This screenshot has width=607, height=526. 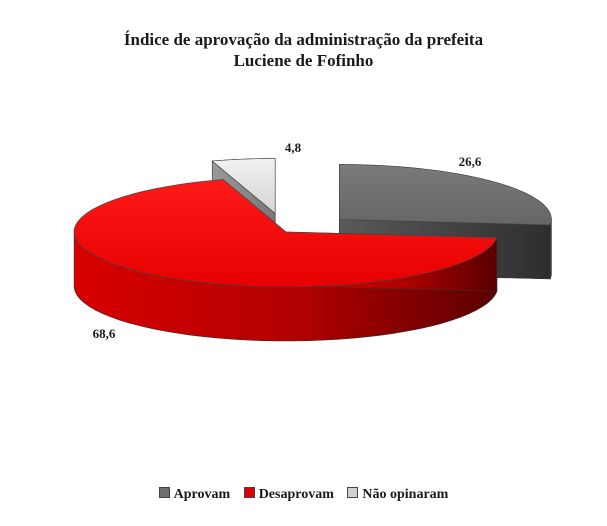 What do you see at coordinates (303, 60) in the screenshot?
I see `chart-title-line2: Luciene de Fofinho` at bounding box center [303, 60].